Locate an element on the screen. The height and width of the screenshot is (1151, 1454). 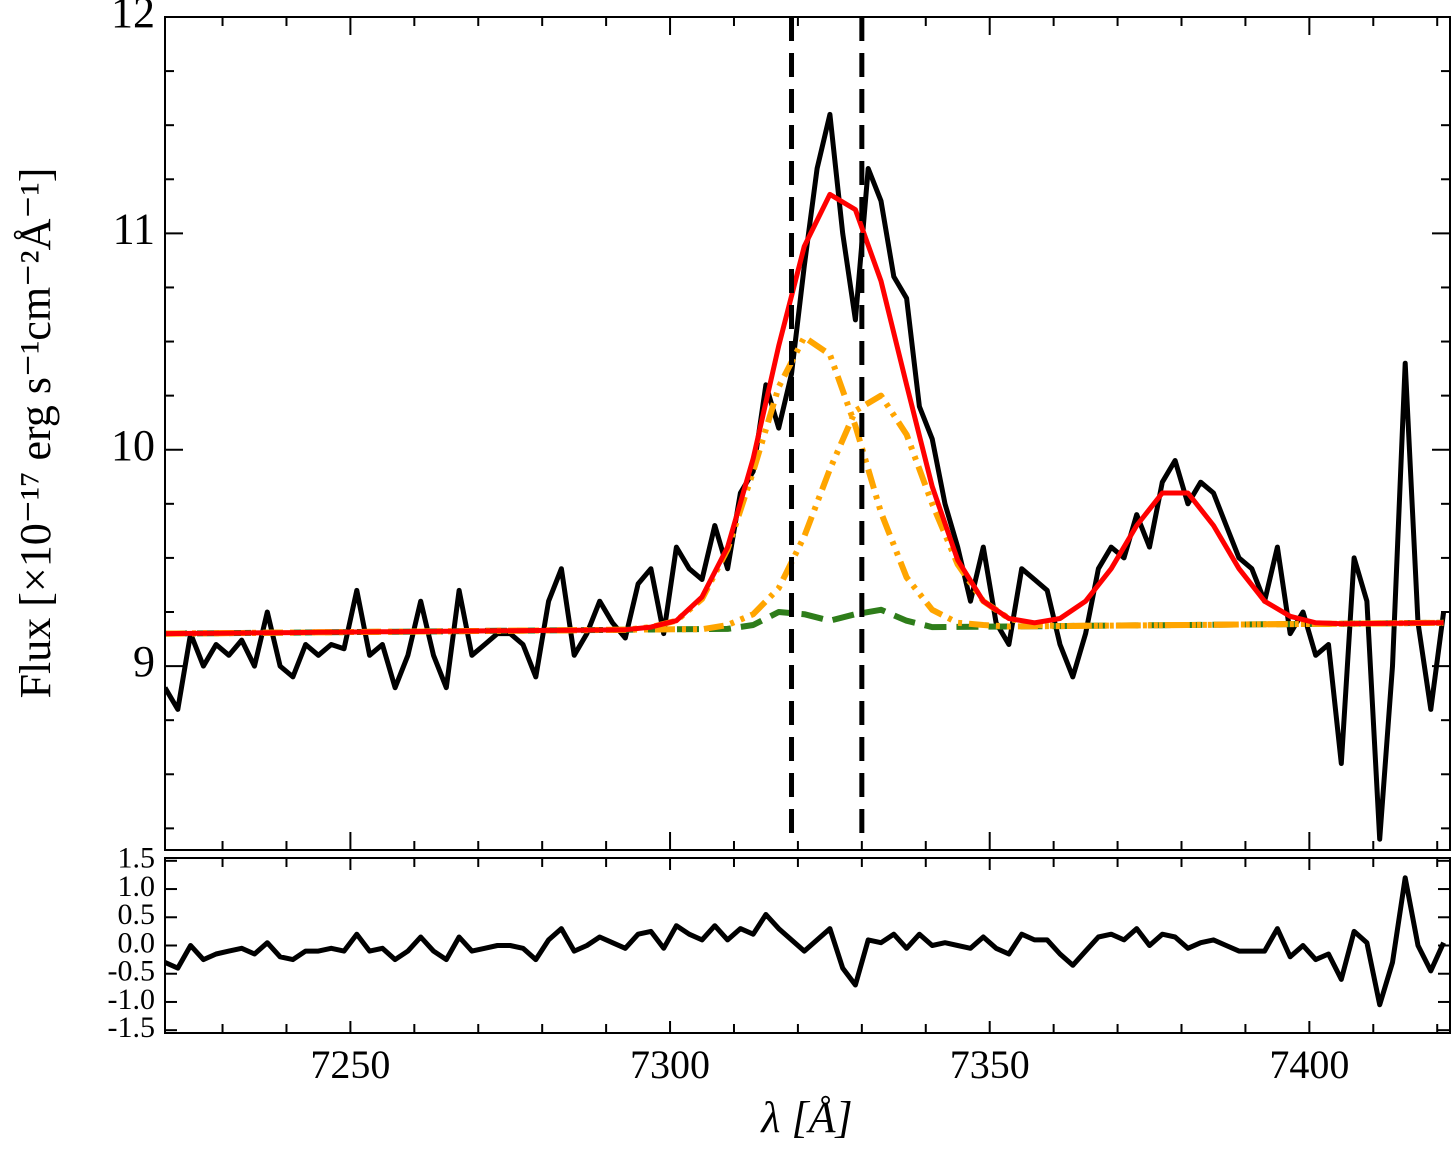
plot-frame is located at coordinates (807, 945).